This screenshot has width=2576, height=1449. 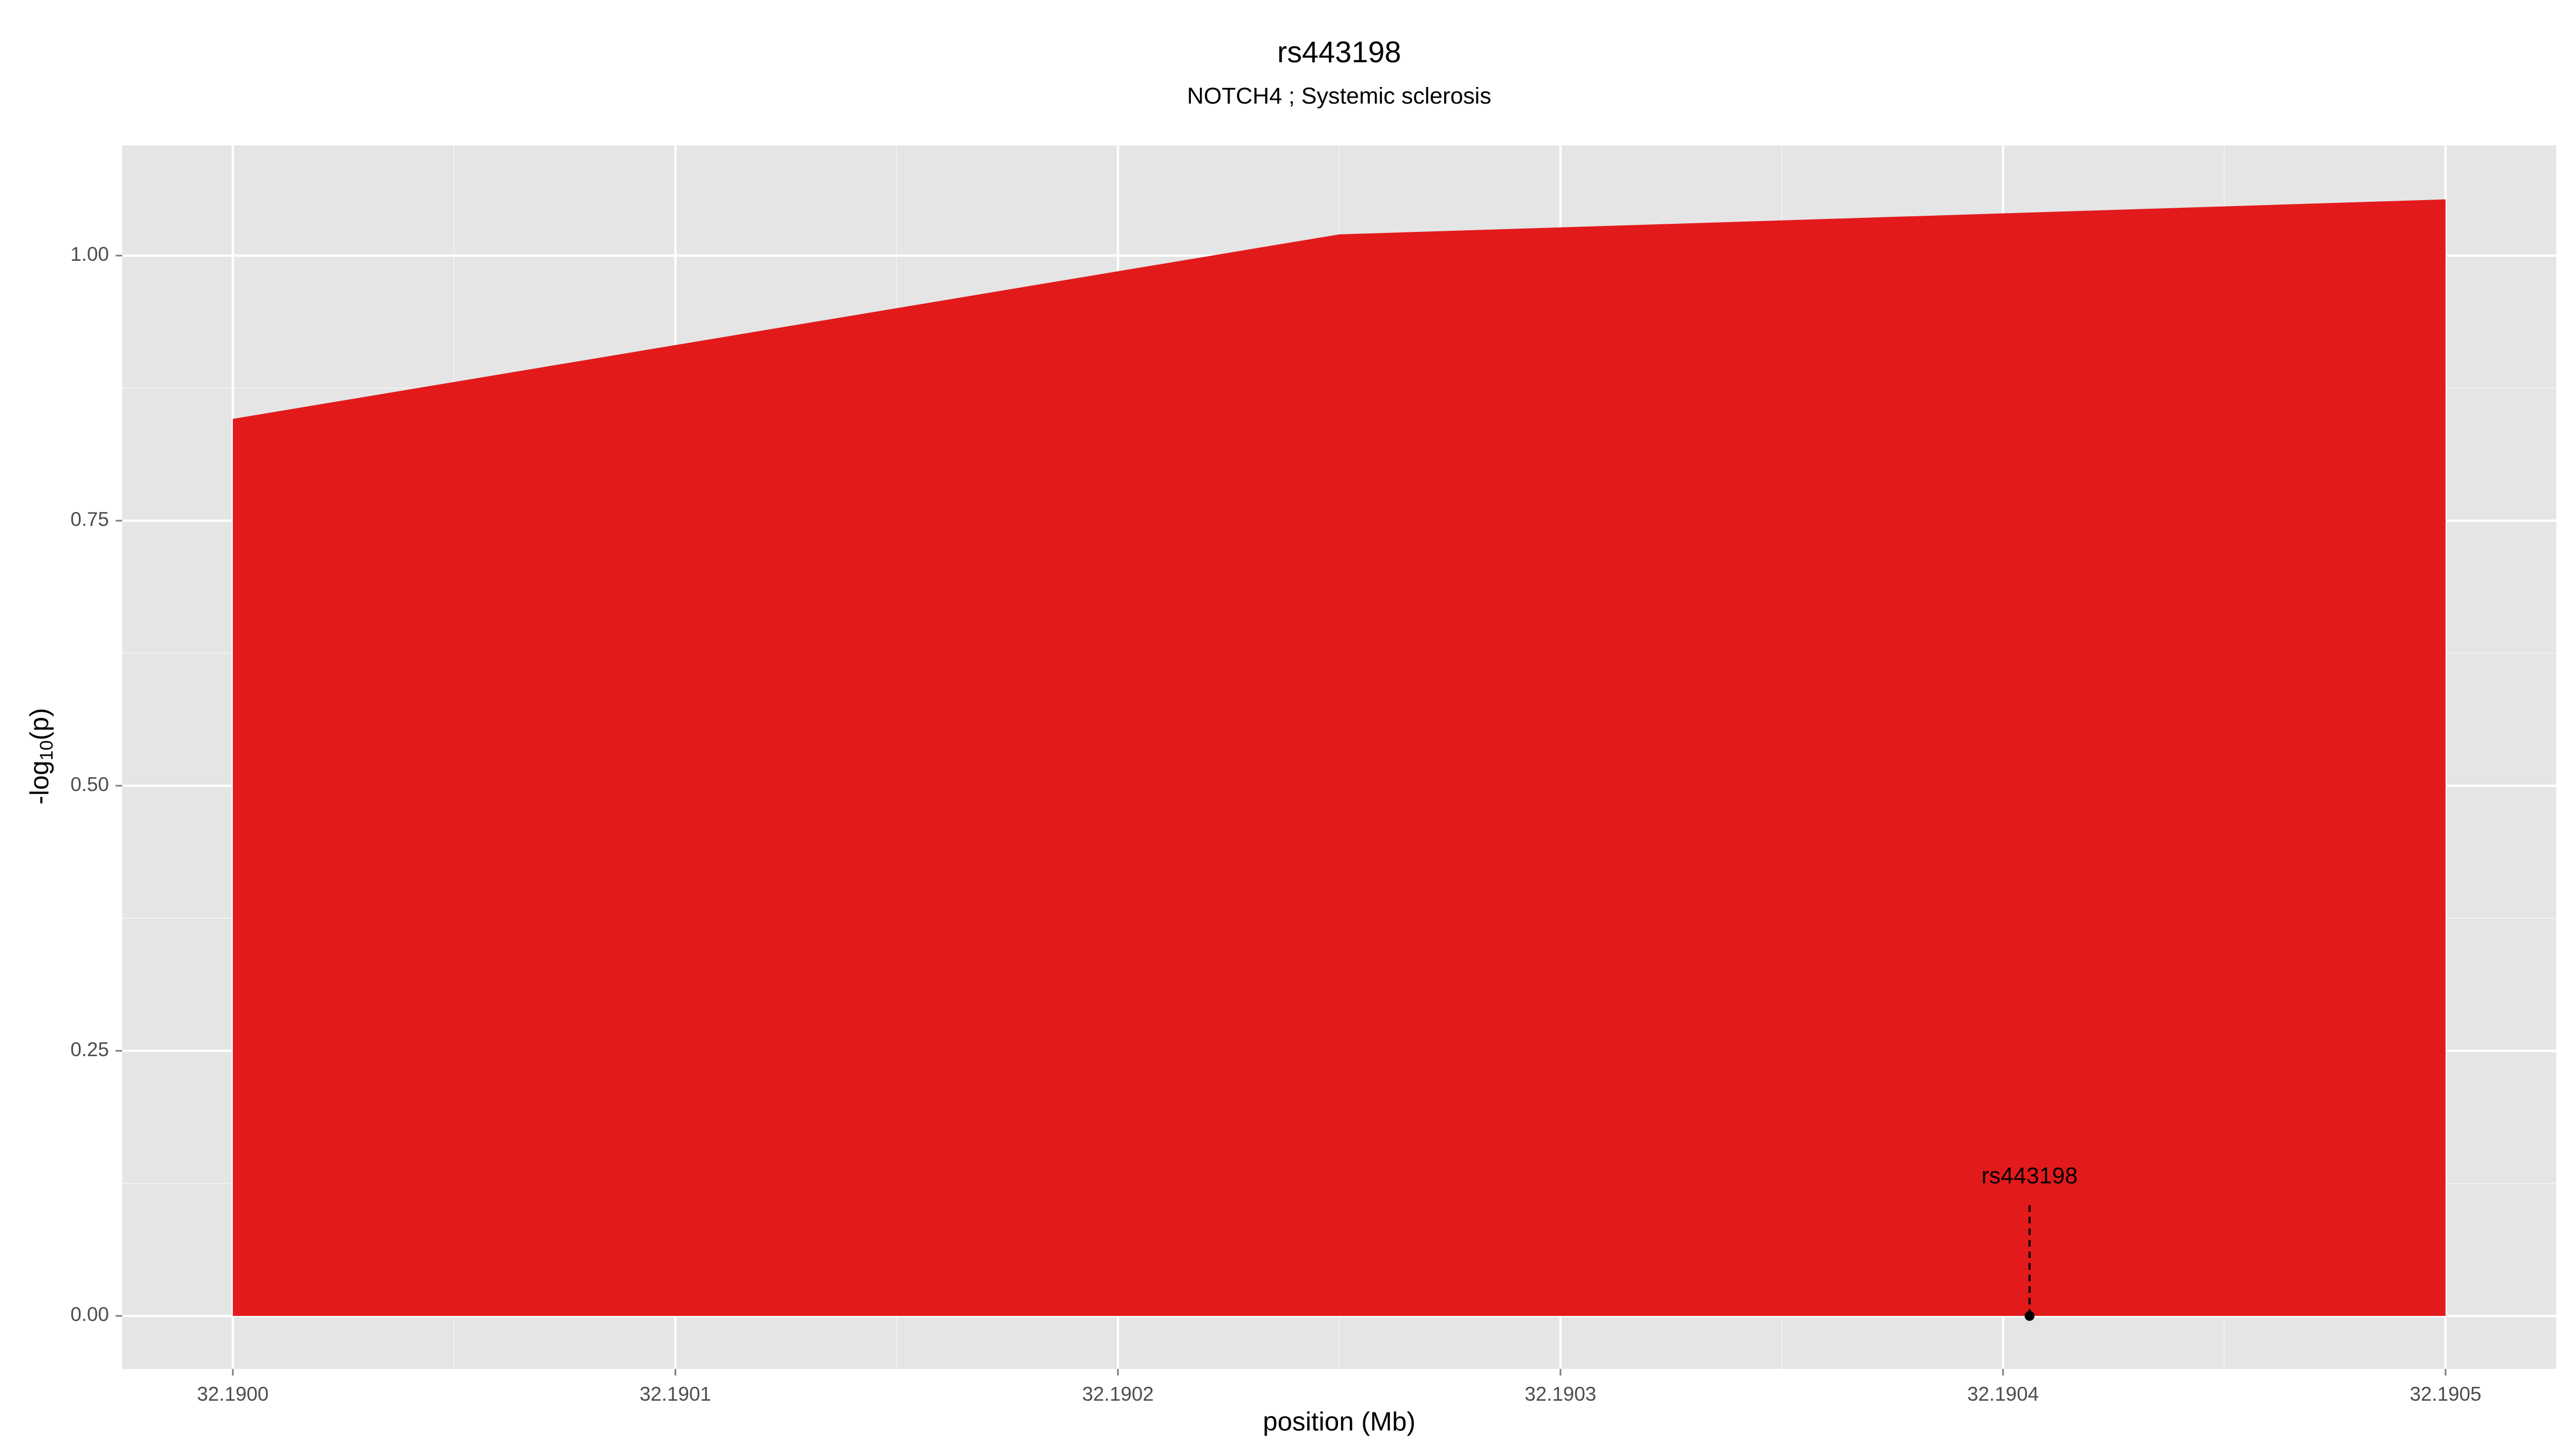 I want to click on y-tick-label: 1.00, so click(x=89, y=254).